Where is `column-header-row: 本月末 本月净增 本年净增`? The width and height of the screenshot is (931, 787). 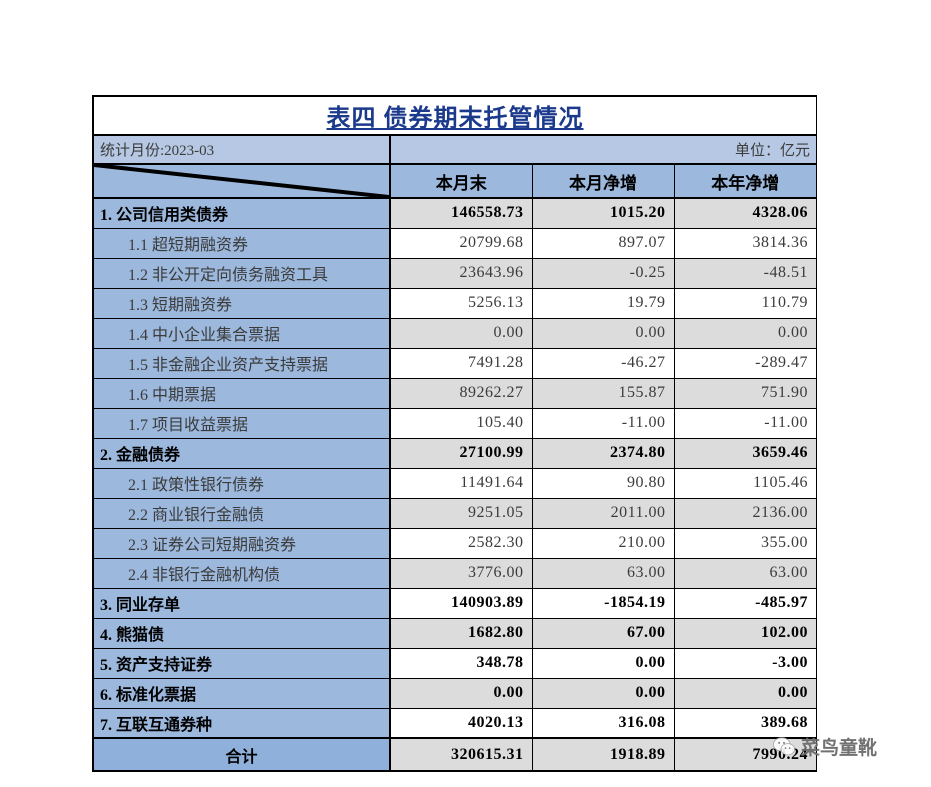 column-header-row: 本月末 本月净增 本年净增 is located at coordinates (455, 181).